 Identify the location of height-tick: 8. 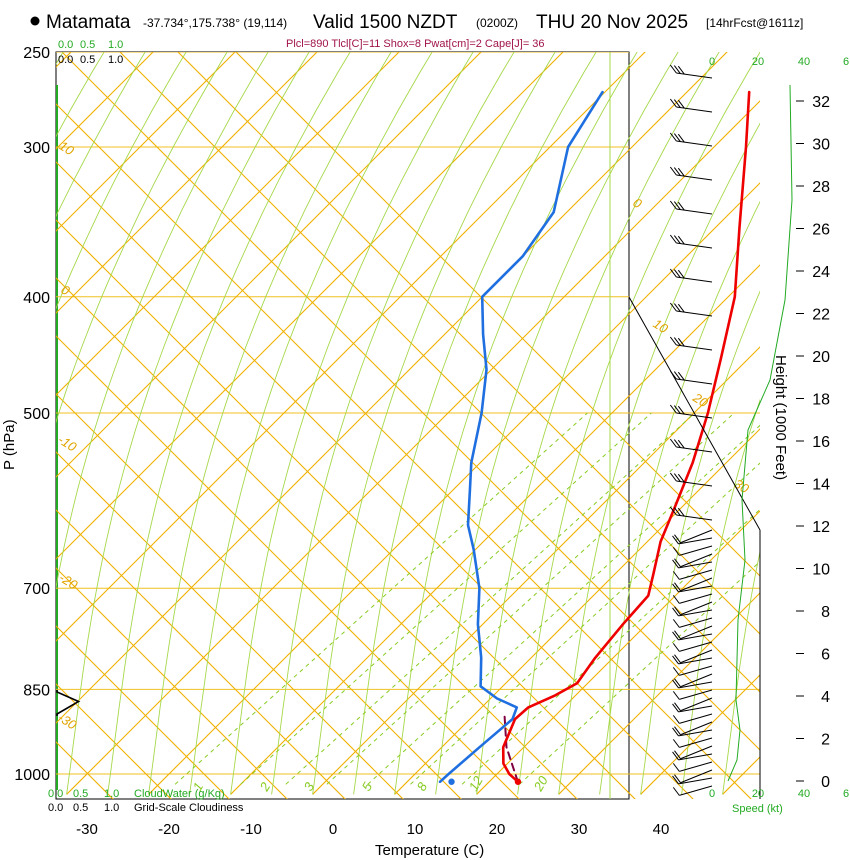
(825, 612).